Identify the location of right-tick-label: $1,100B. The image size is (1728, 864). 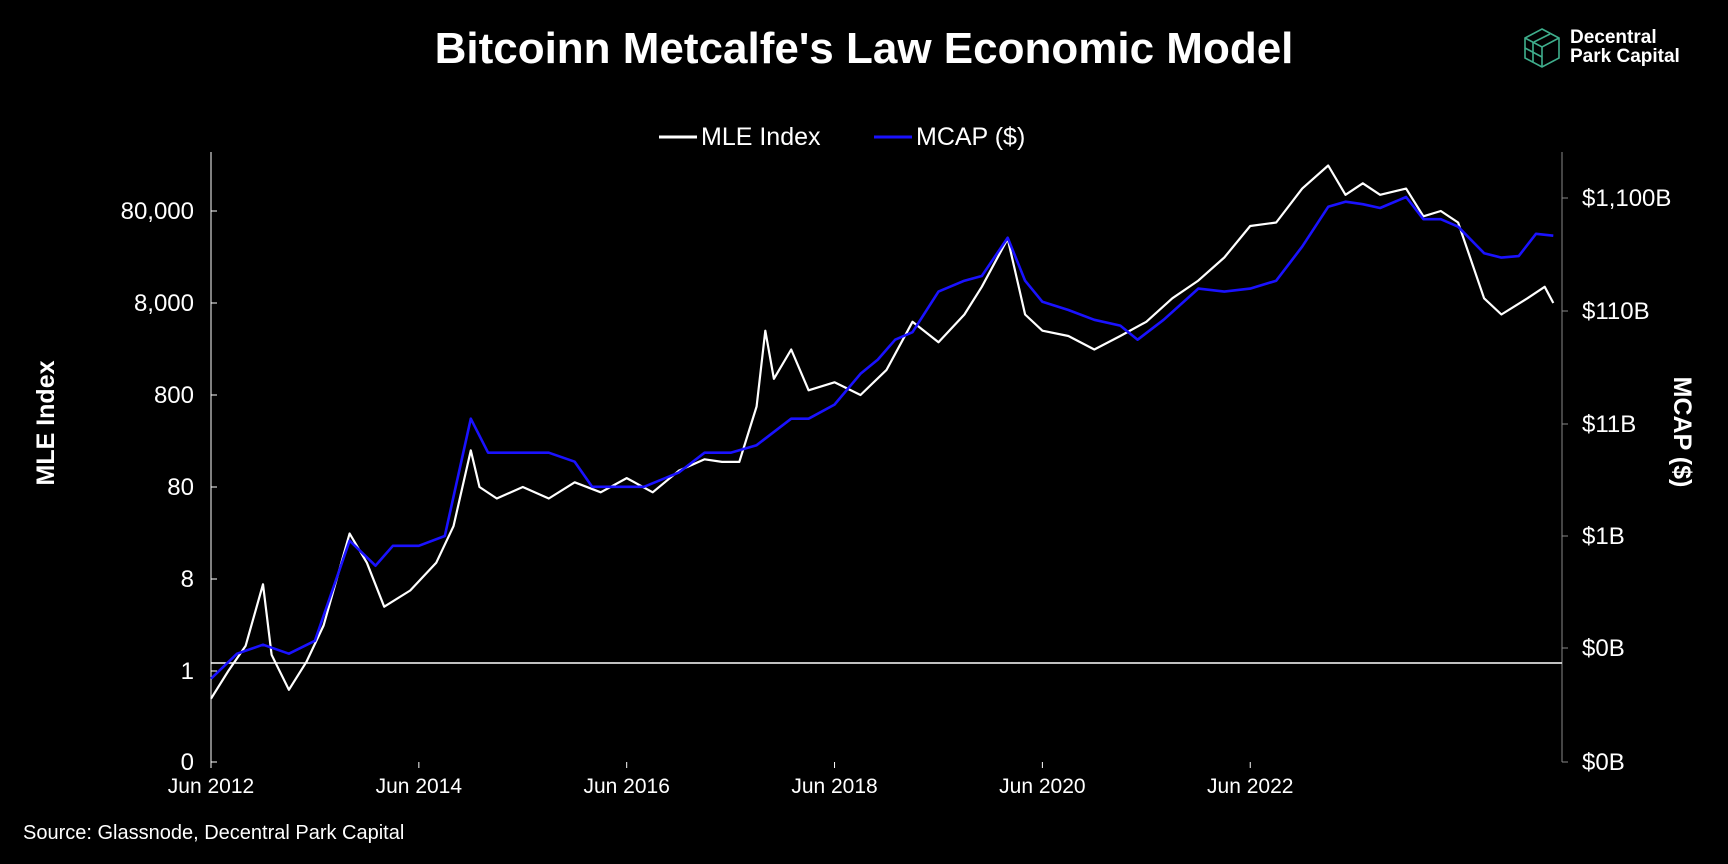
(1626, 198).